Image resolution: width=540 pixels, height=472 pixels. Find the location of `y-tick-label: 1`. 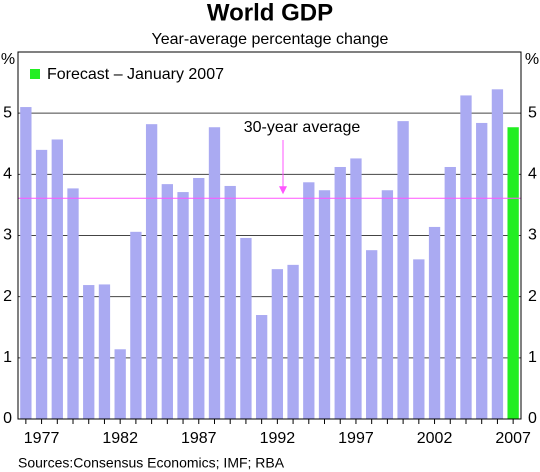

y-tick-label: 1 is located at coordinates (7, 357).